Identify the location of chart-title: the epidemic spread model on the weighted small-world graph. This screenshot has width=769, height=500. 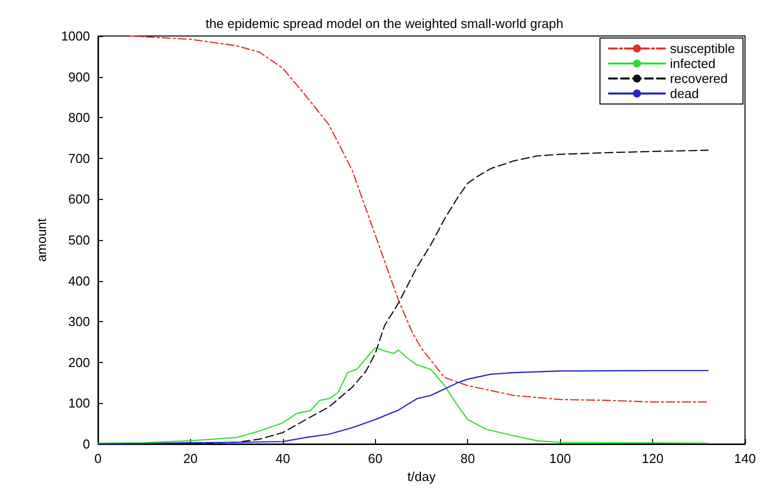
(385, 23).